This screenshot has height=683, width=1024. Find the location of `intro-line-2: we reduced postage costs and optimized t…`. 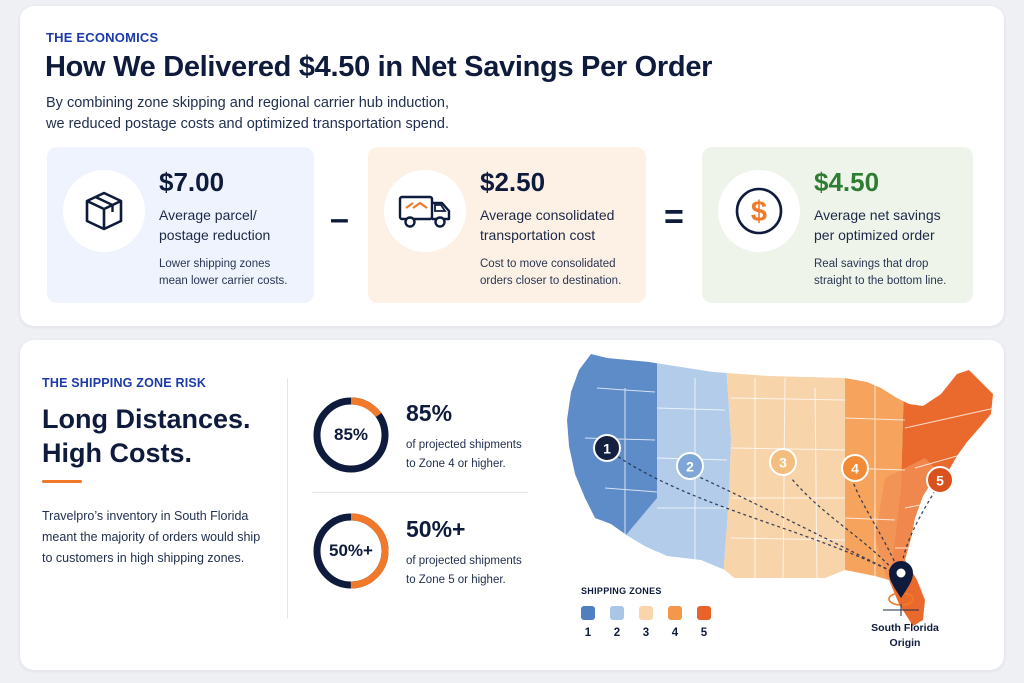

intro-line-2: we reduced postage costs and optimized t… is located at coordinates (248, 124).